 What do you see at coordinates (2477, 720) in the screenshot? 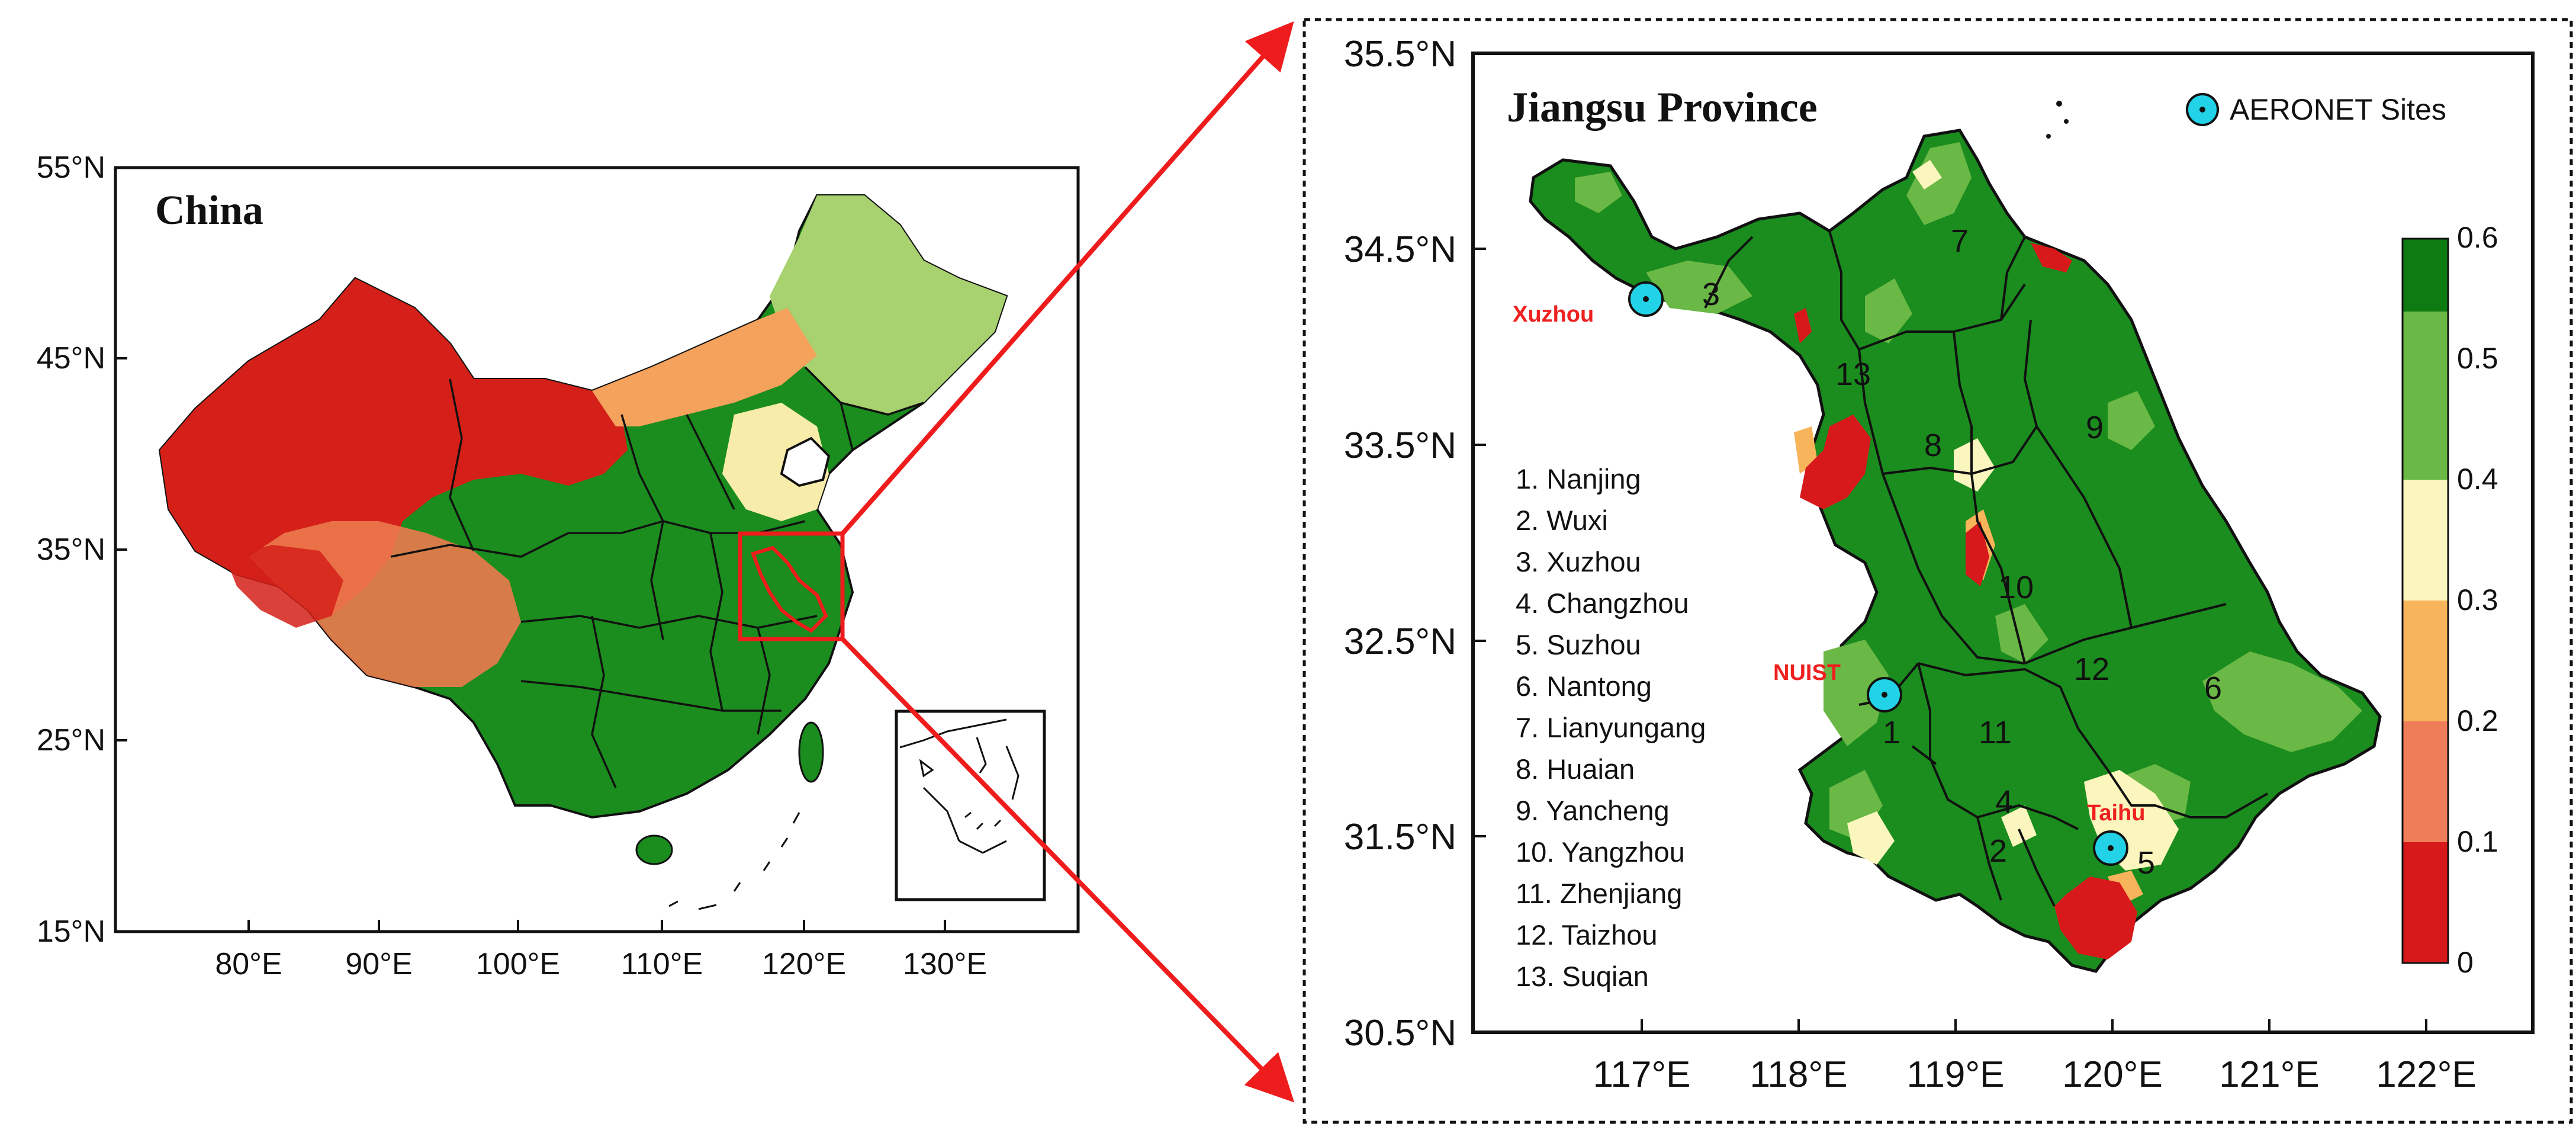
I see `colorbar-tick: 0.2` at bounding box center [2477, 720].